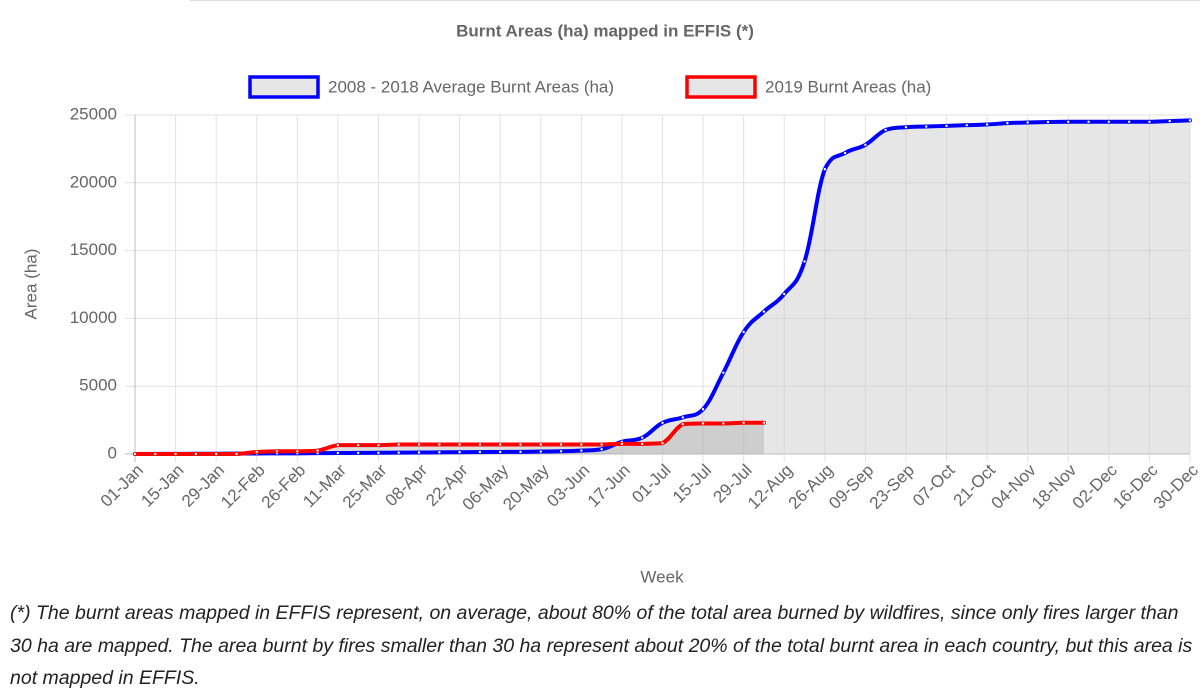 Image resolution: width=1200 pixels, height=695 pixels. What do you see at coordinates (1175, 486) in the screenshot?
I see `x-tick-label: 30-Dec` at bounding box center [1175, 486].